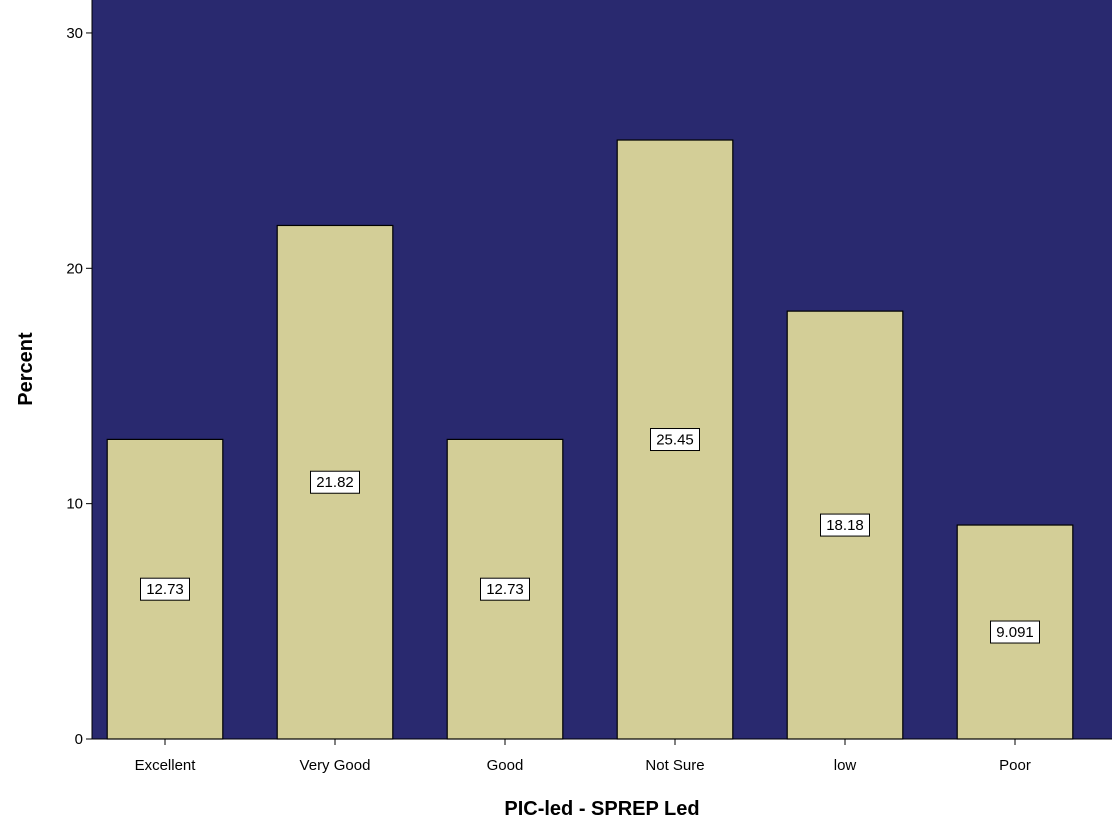 The image size is (1112, 831). Describe the element at coordinates (26, 369) in the screenshot. I see `y-axis-title: Percent` at that location.